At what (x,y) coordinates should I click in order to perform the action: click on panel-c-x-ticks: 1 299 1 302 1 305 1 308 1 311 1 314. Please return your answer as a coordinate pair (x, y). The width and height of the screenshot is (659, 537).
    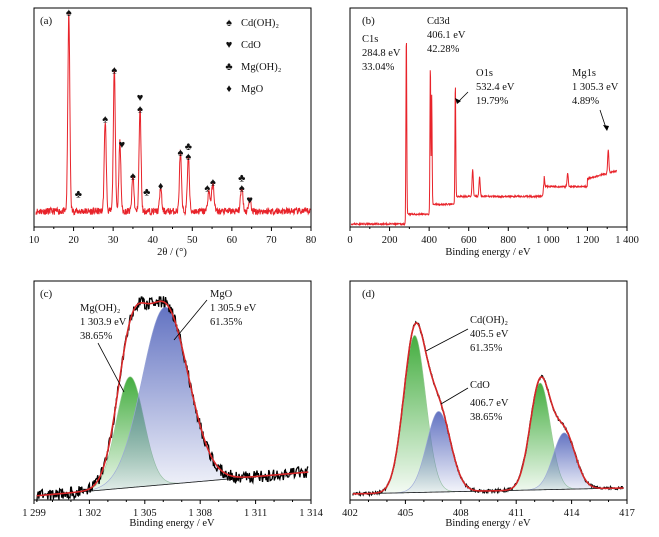
    Looking at the image, I should click on (173, 509).